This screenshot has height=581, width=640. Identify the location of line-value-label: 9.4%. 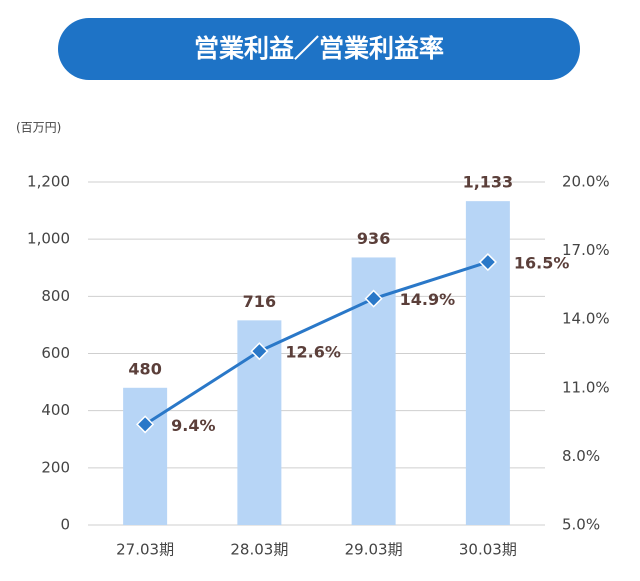
(193, 425).